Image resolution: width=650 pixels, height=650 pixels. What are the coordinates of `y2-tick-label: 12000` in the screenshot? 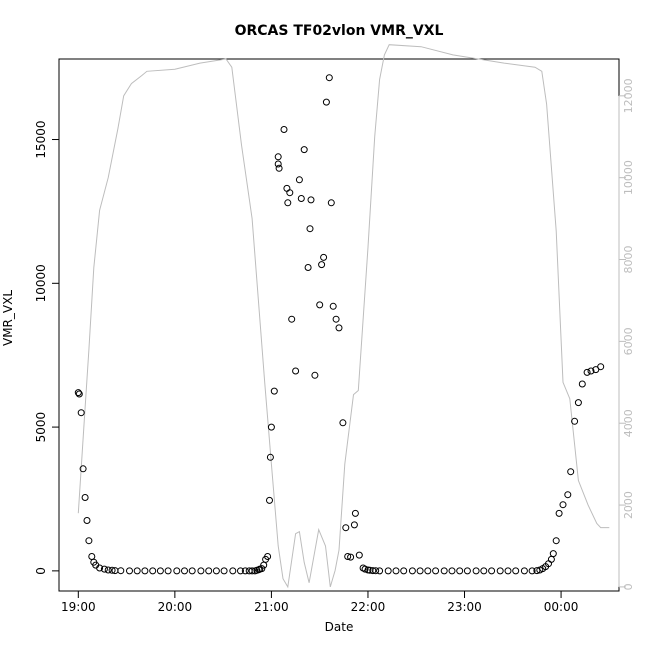 It's located at (628, 95).